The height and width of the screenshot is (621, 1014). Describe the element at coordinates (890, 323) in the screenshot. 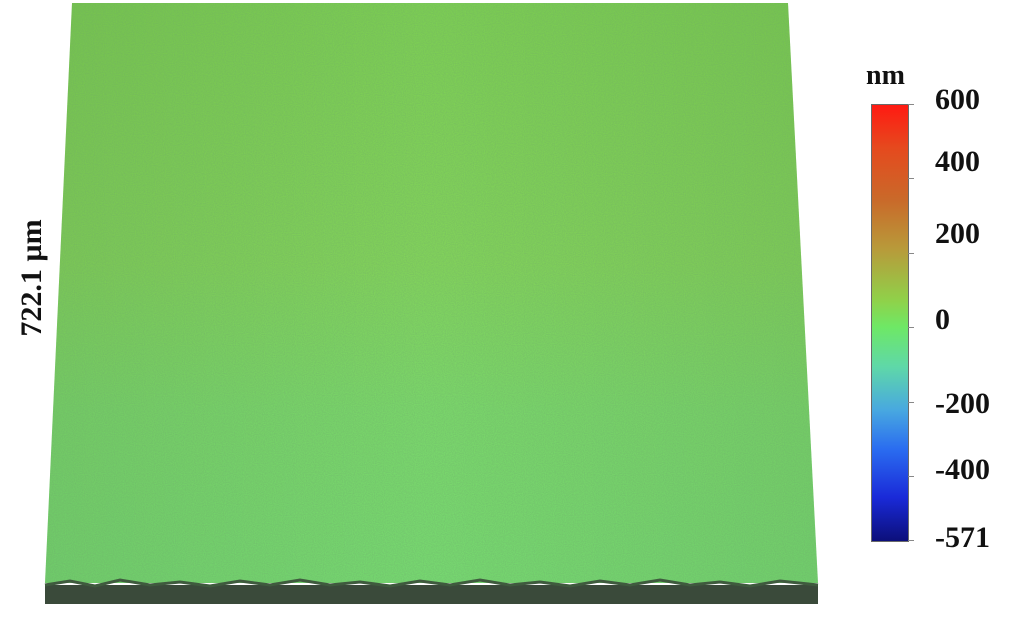

I see `height-colorbar` at that location.